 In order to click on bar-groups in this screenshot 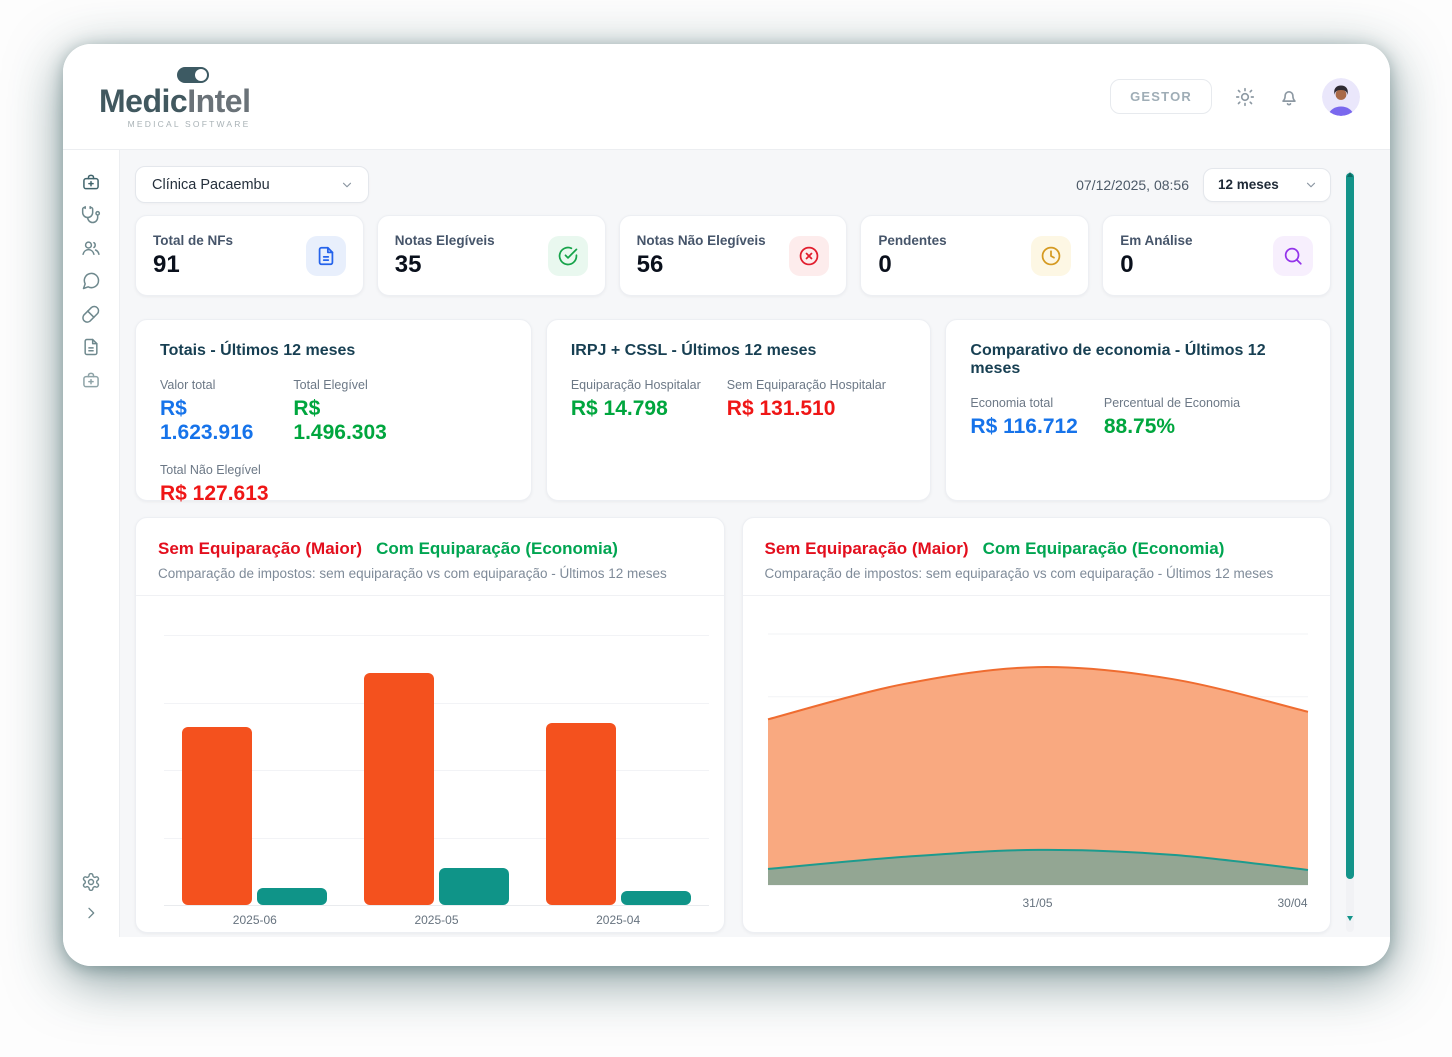, I will do `click(436, 770)`.